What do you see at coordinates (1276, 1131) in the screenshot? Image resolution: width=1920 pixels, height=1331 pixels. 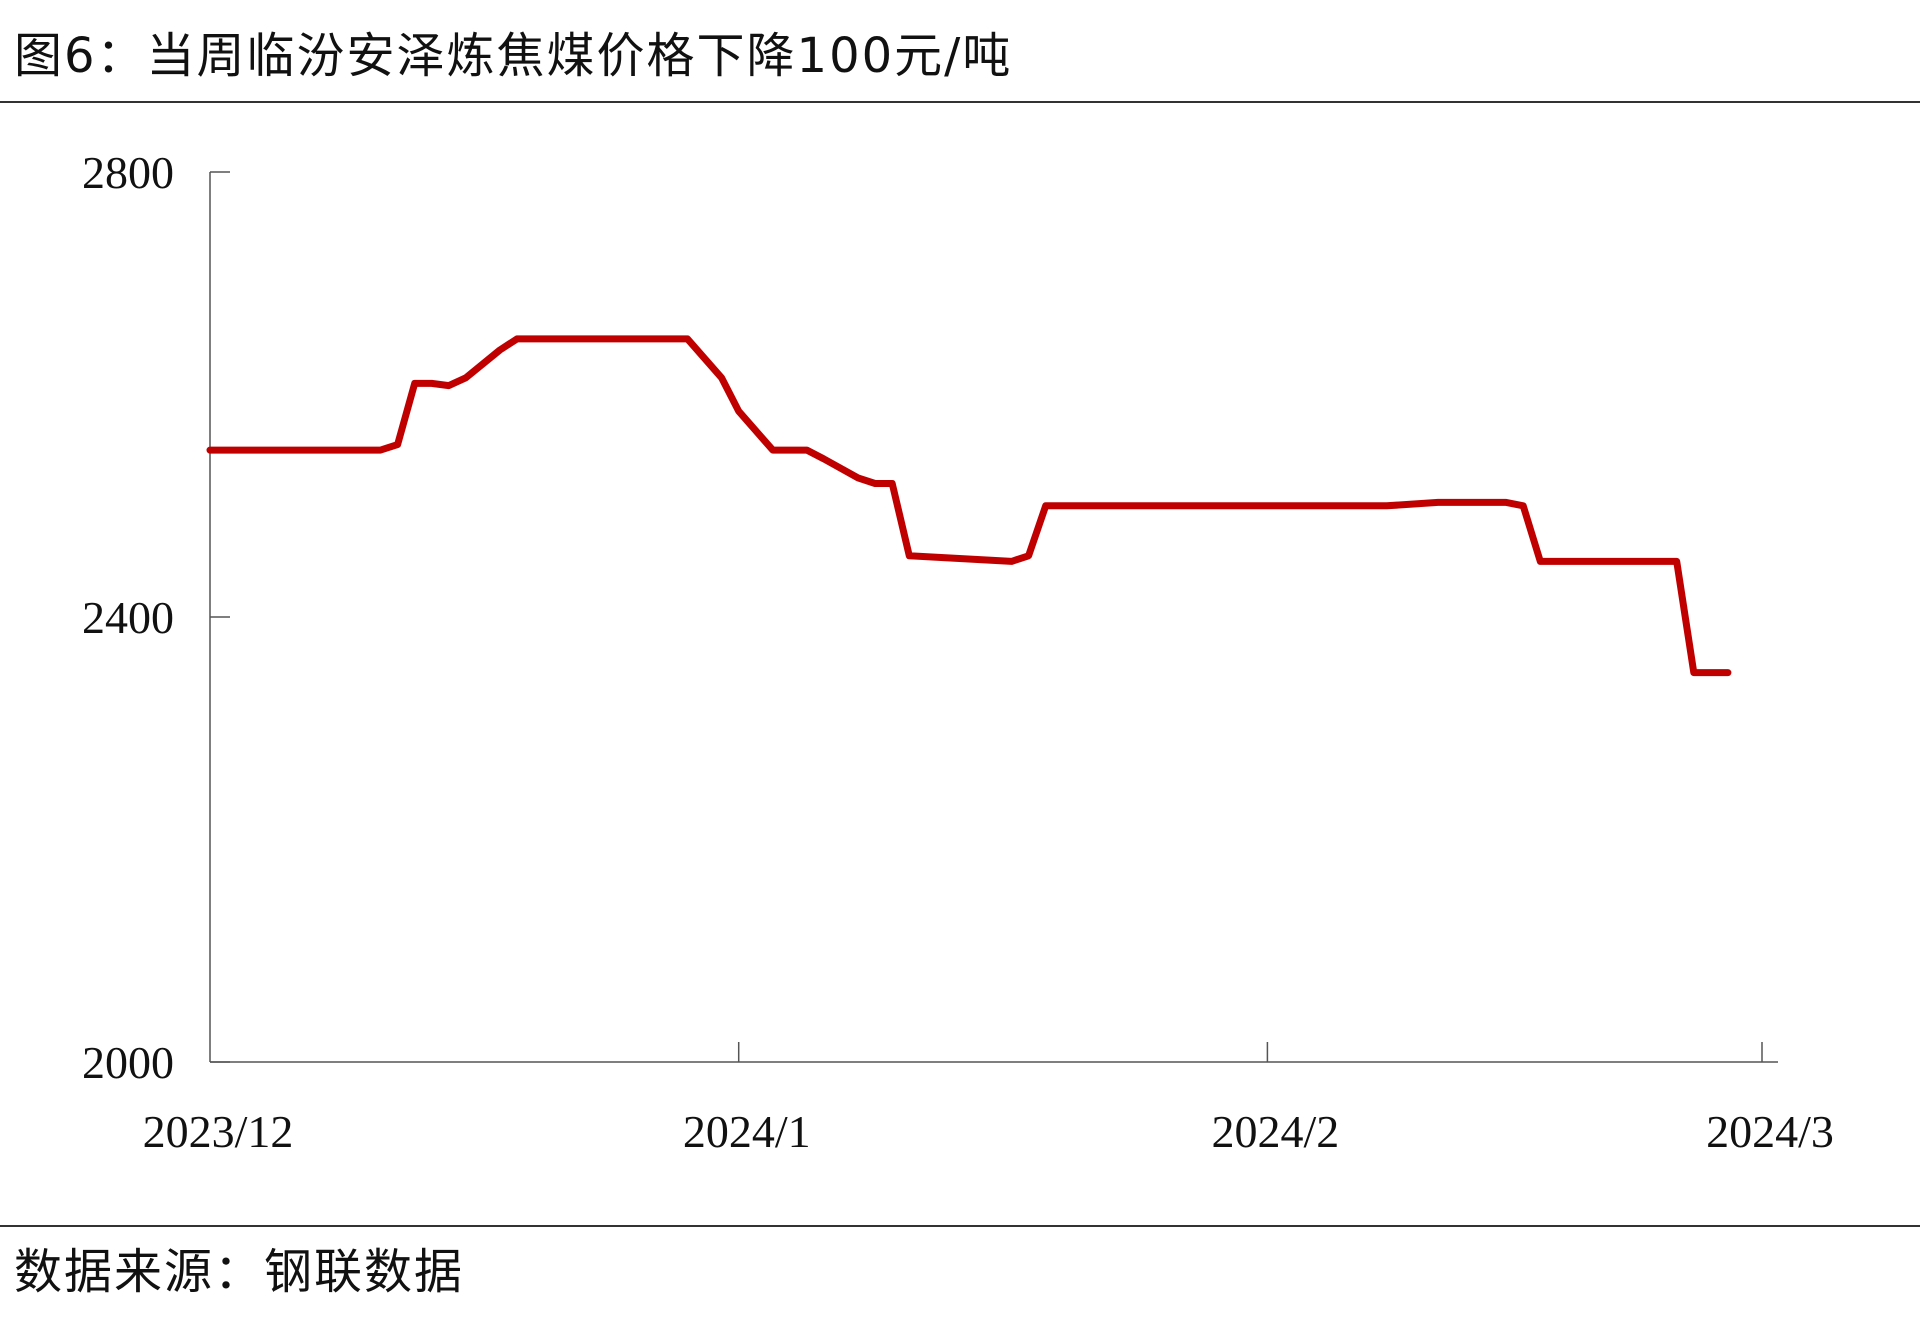 I see `x-tick-label: 2024/2` at bounding box center [1276, 1131].